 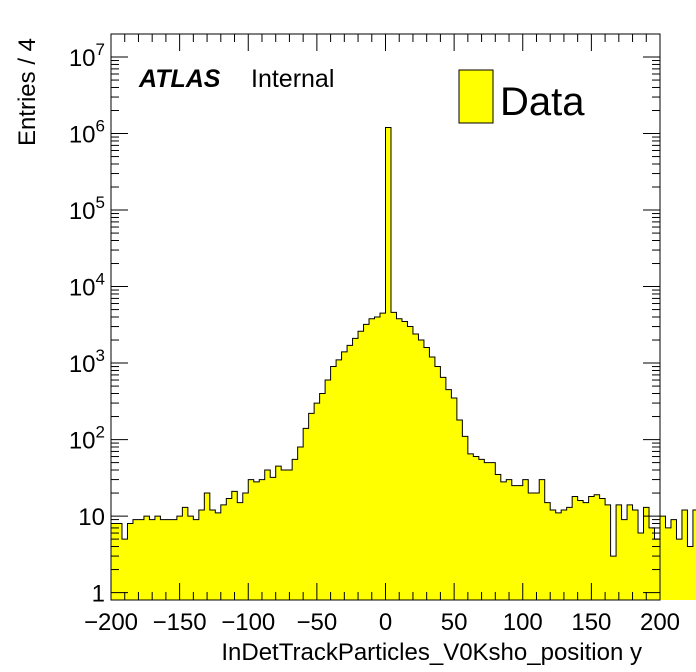 I want to click on y-tick-label: 10², so click(x=87, y=439).